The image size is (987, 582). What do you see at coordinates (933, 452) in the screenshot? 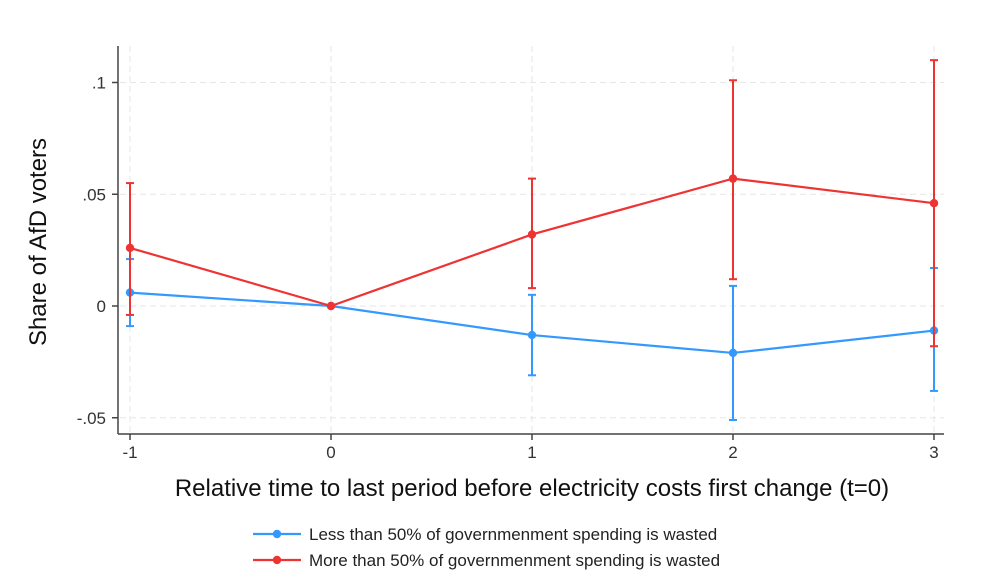
I see `x-tick-label: 3` at bounding box center [933, 452].